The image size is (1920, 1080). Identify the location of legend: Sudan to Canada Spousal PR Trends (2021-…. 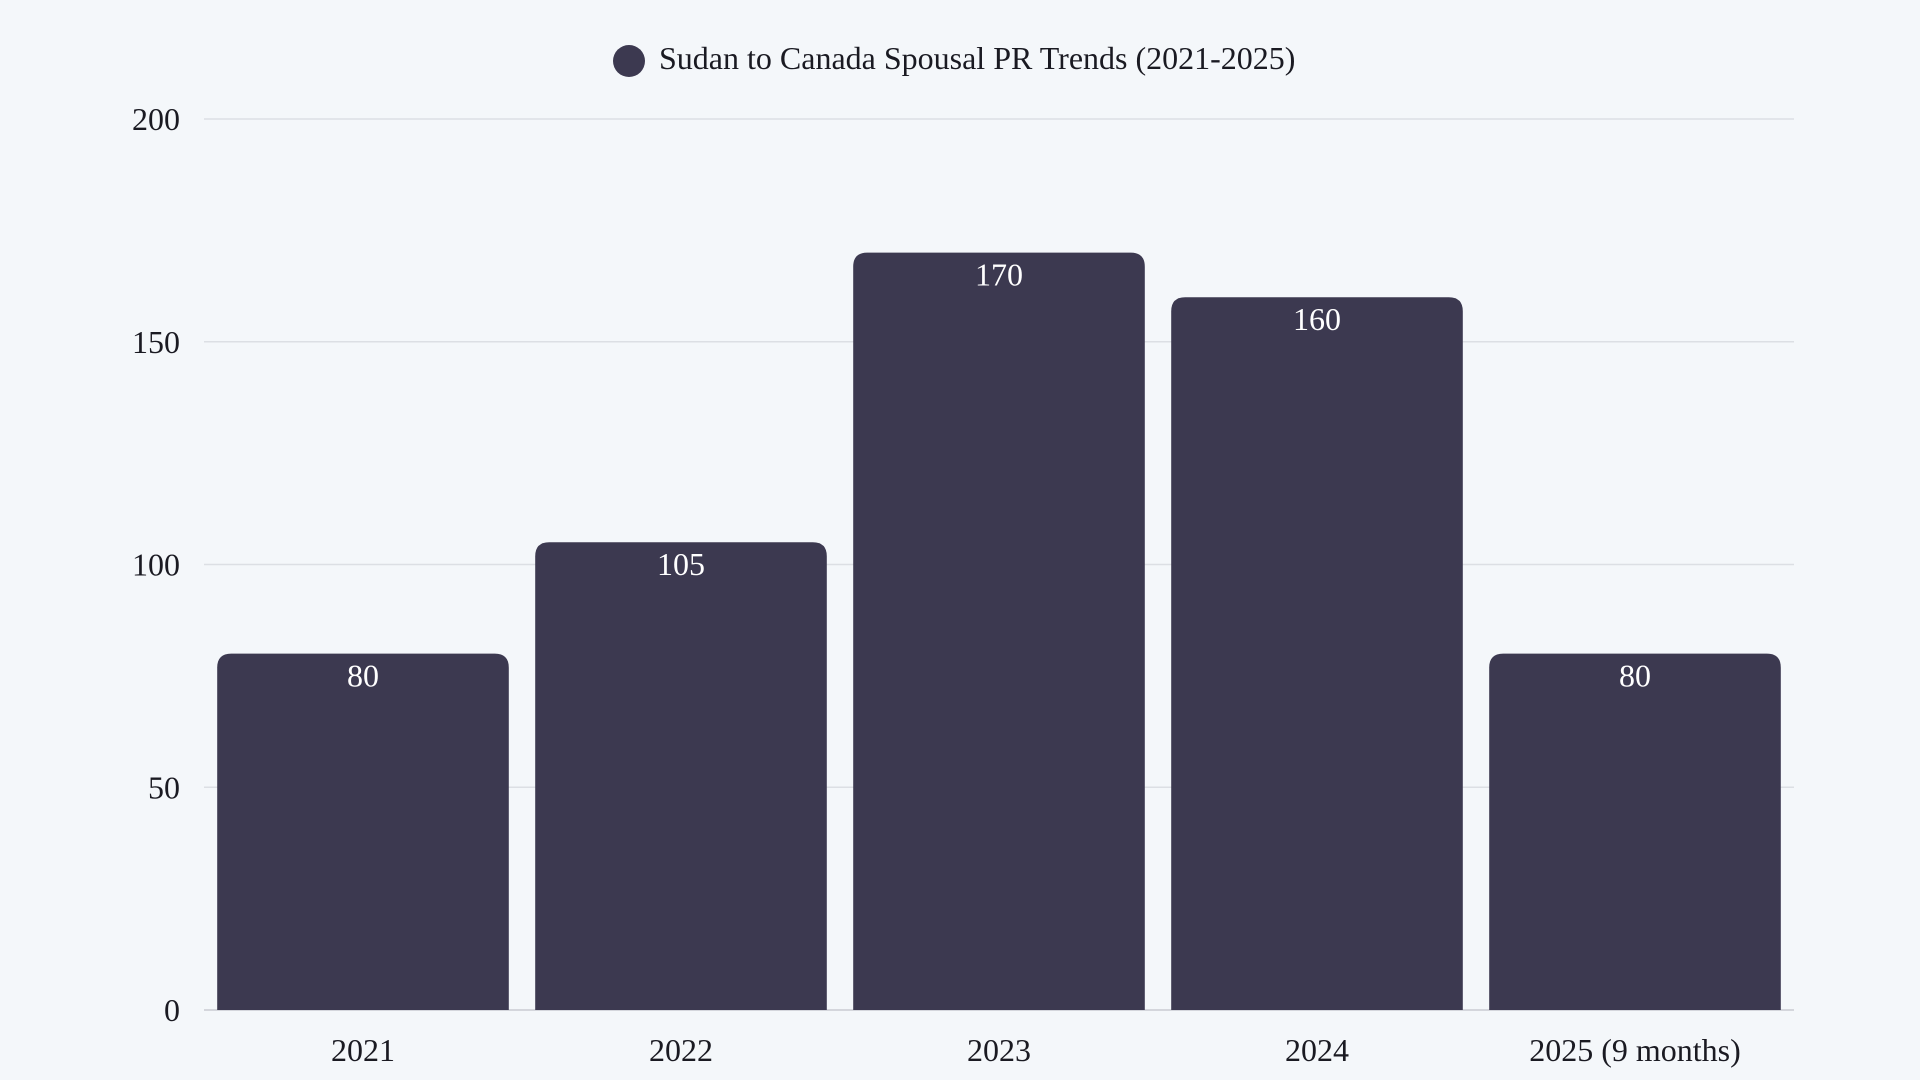
(954, 58).